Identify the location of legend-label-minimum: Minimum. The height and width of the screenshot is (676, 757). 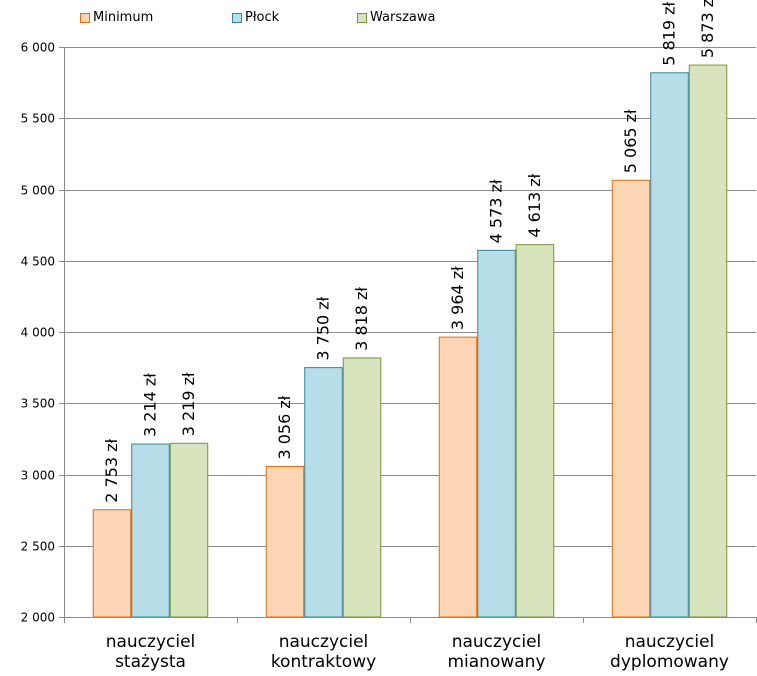
(123, 17).